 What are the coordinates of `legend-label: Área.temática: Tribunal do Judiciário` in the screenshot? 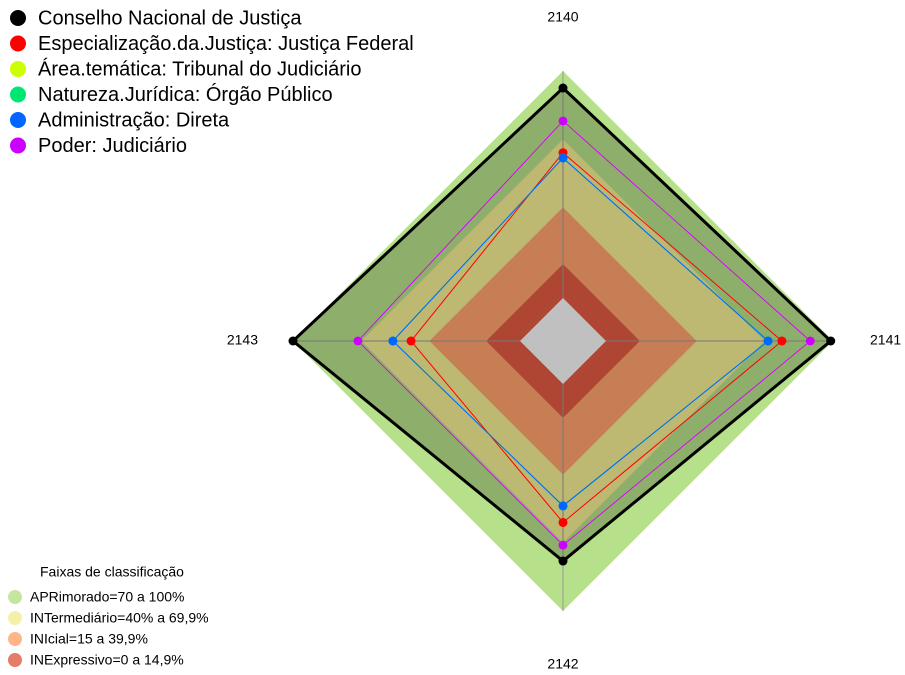 It's located at (200, 68).